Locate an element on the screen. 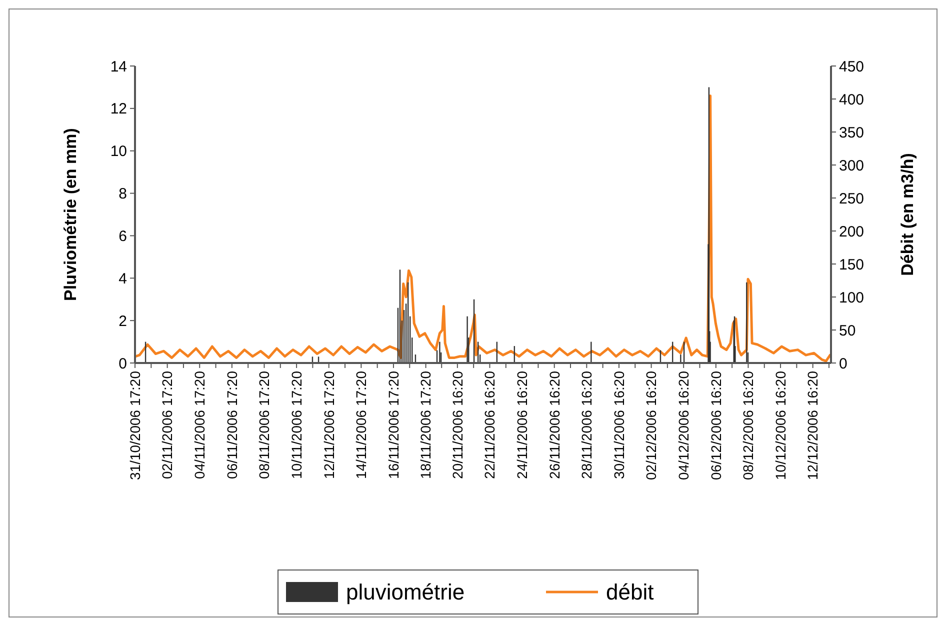  x-tick-label: 28/11/2006 16:20 is located at coordinates (586, 424).